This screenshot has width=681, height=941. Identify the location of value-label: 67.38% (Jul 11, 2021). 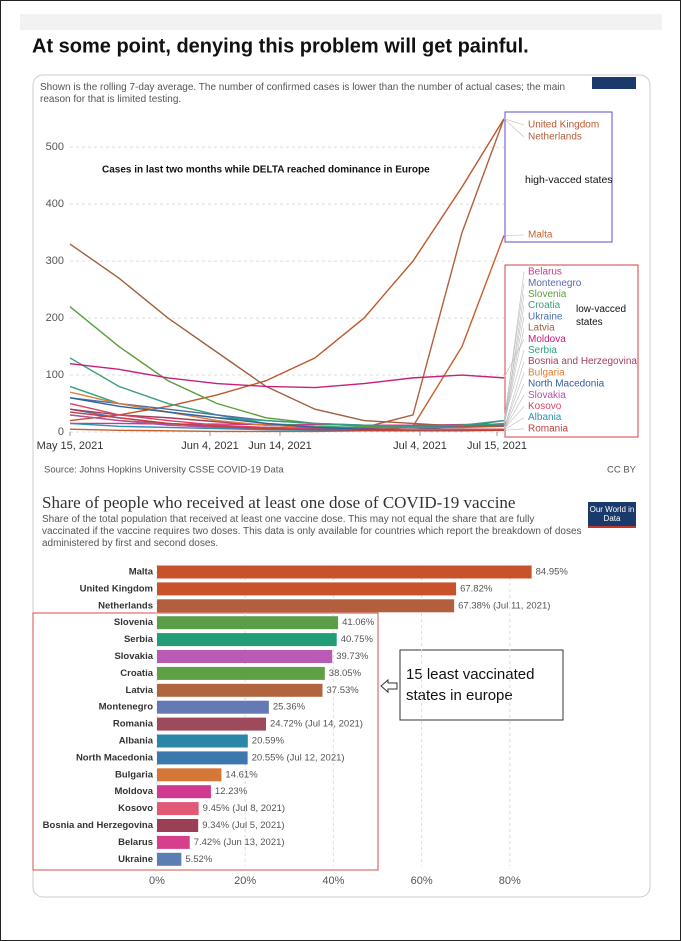
(504, 605).